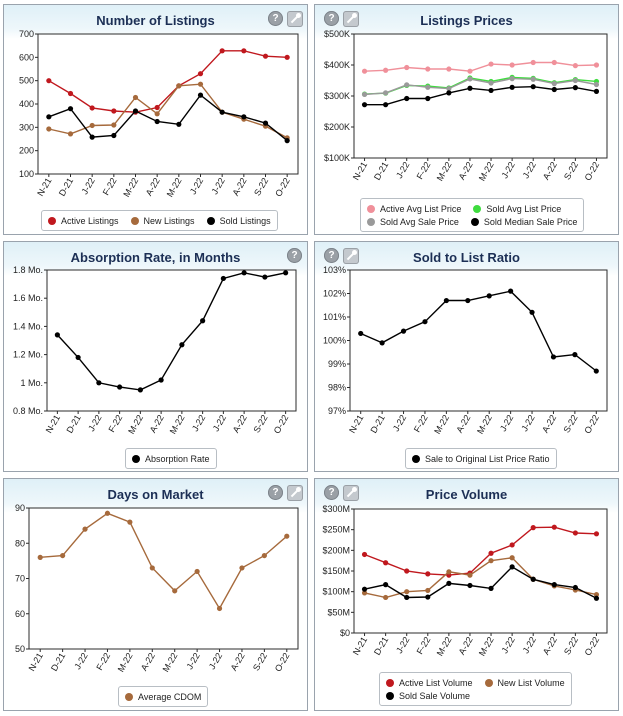  What do you see at coordinates (162, 220) in the screenshot?
I see `legend-item: New Listings` at bounding box center [162, 220].